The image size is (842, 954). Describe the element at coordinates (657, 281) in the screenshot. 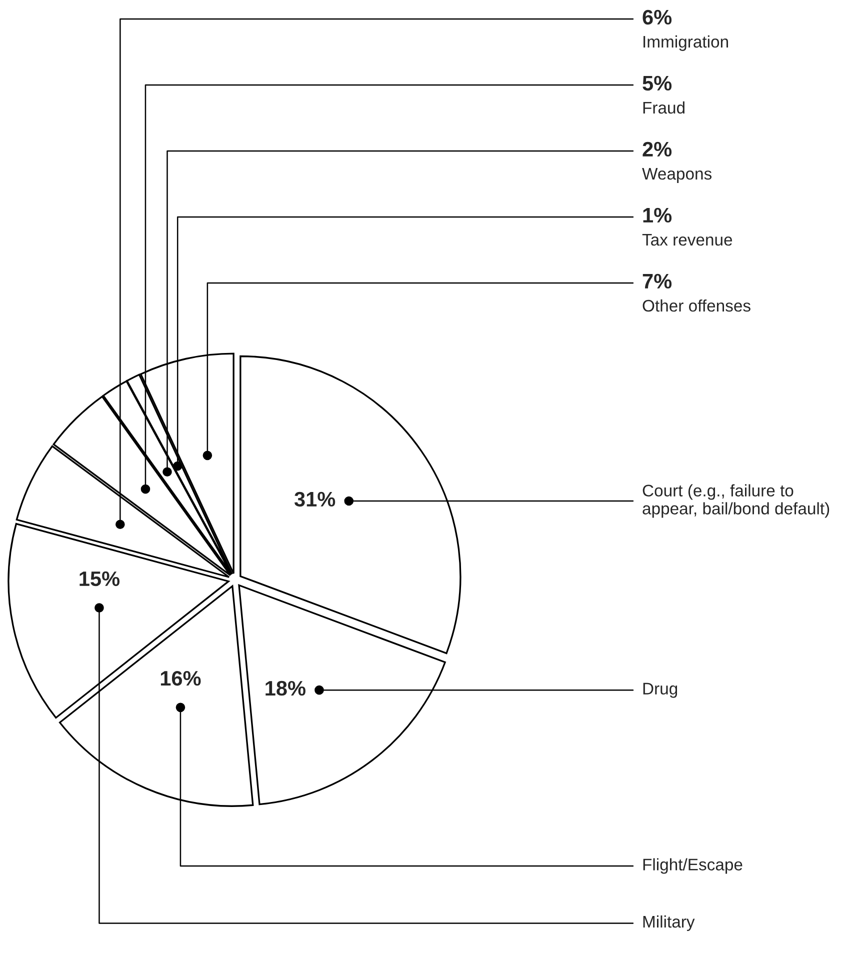

I see `data-label: 7%` at that location.